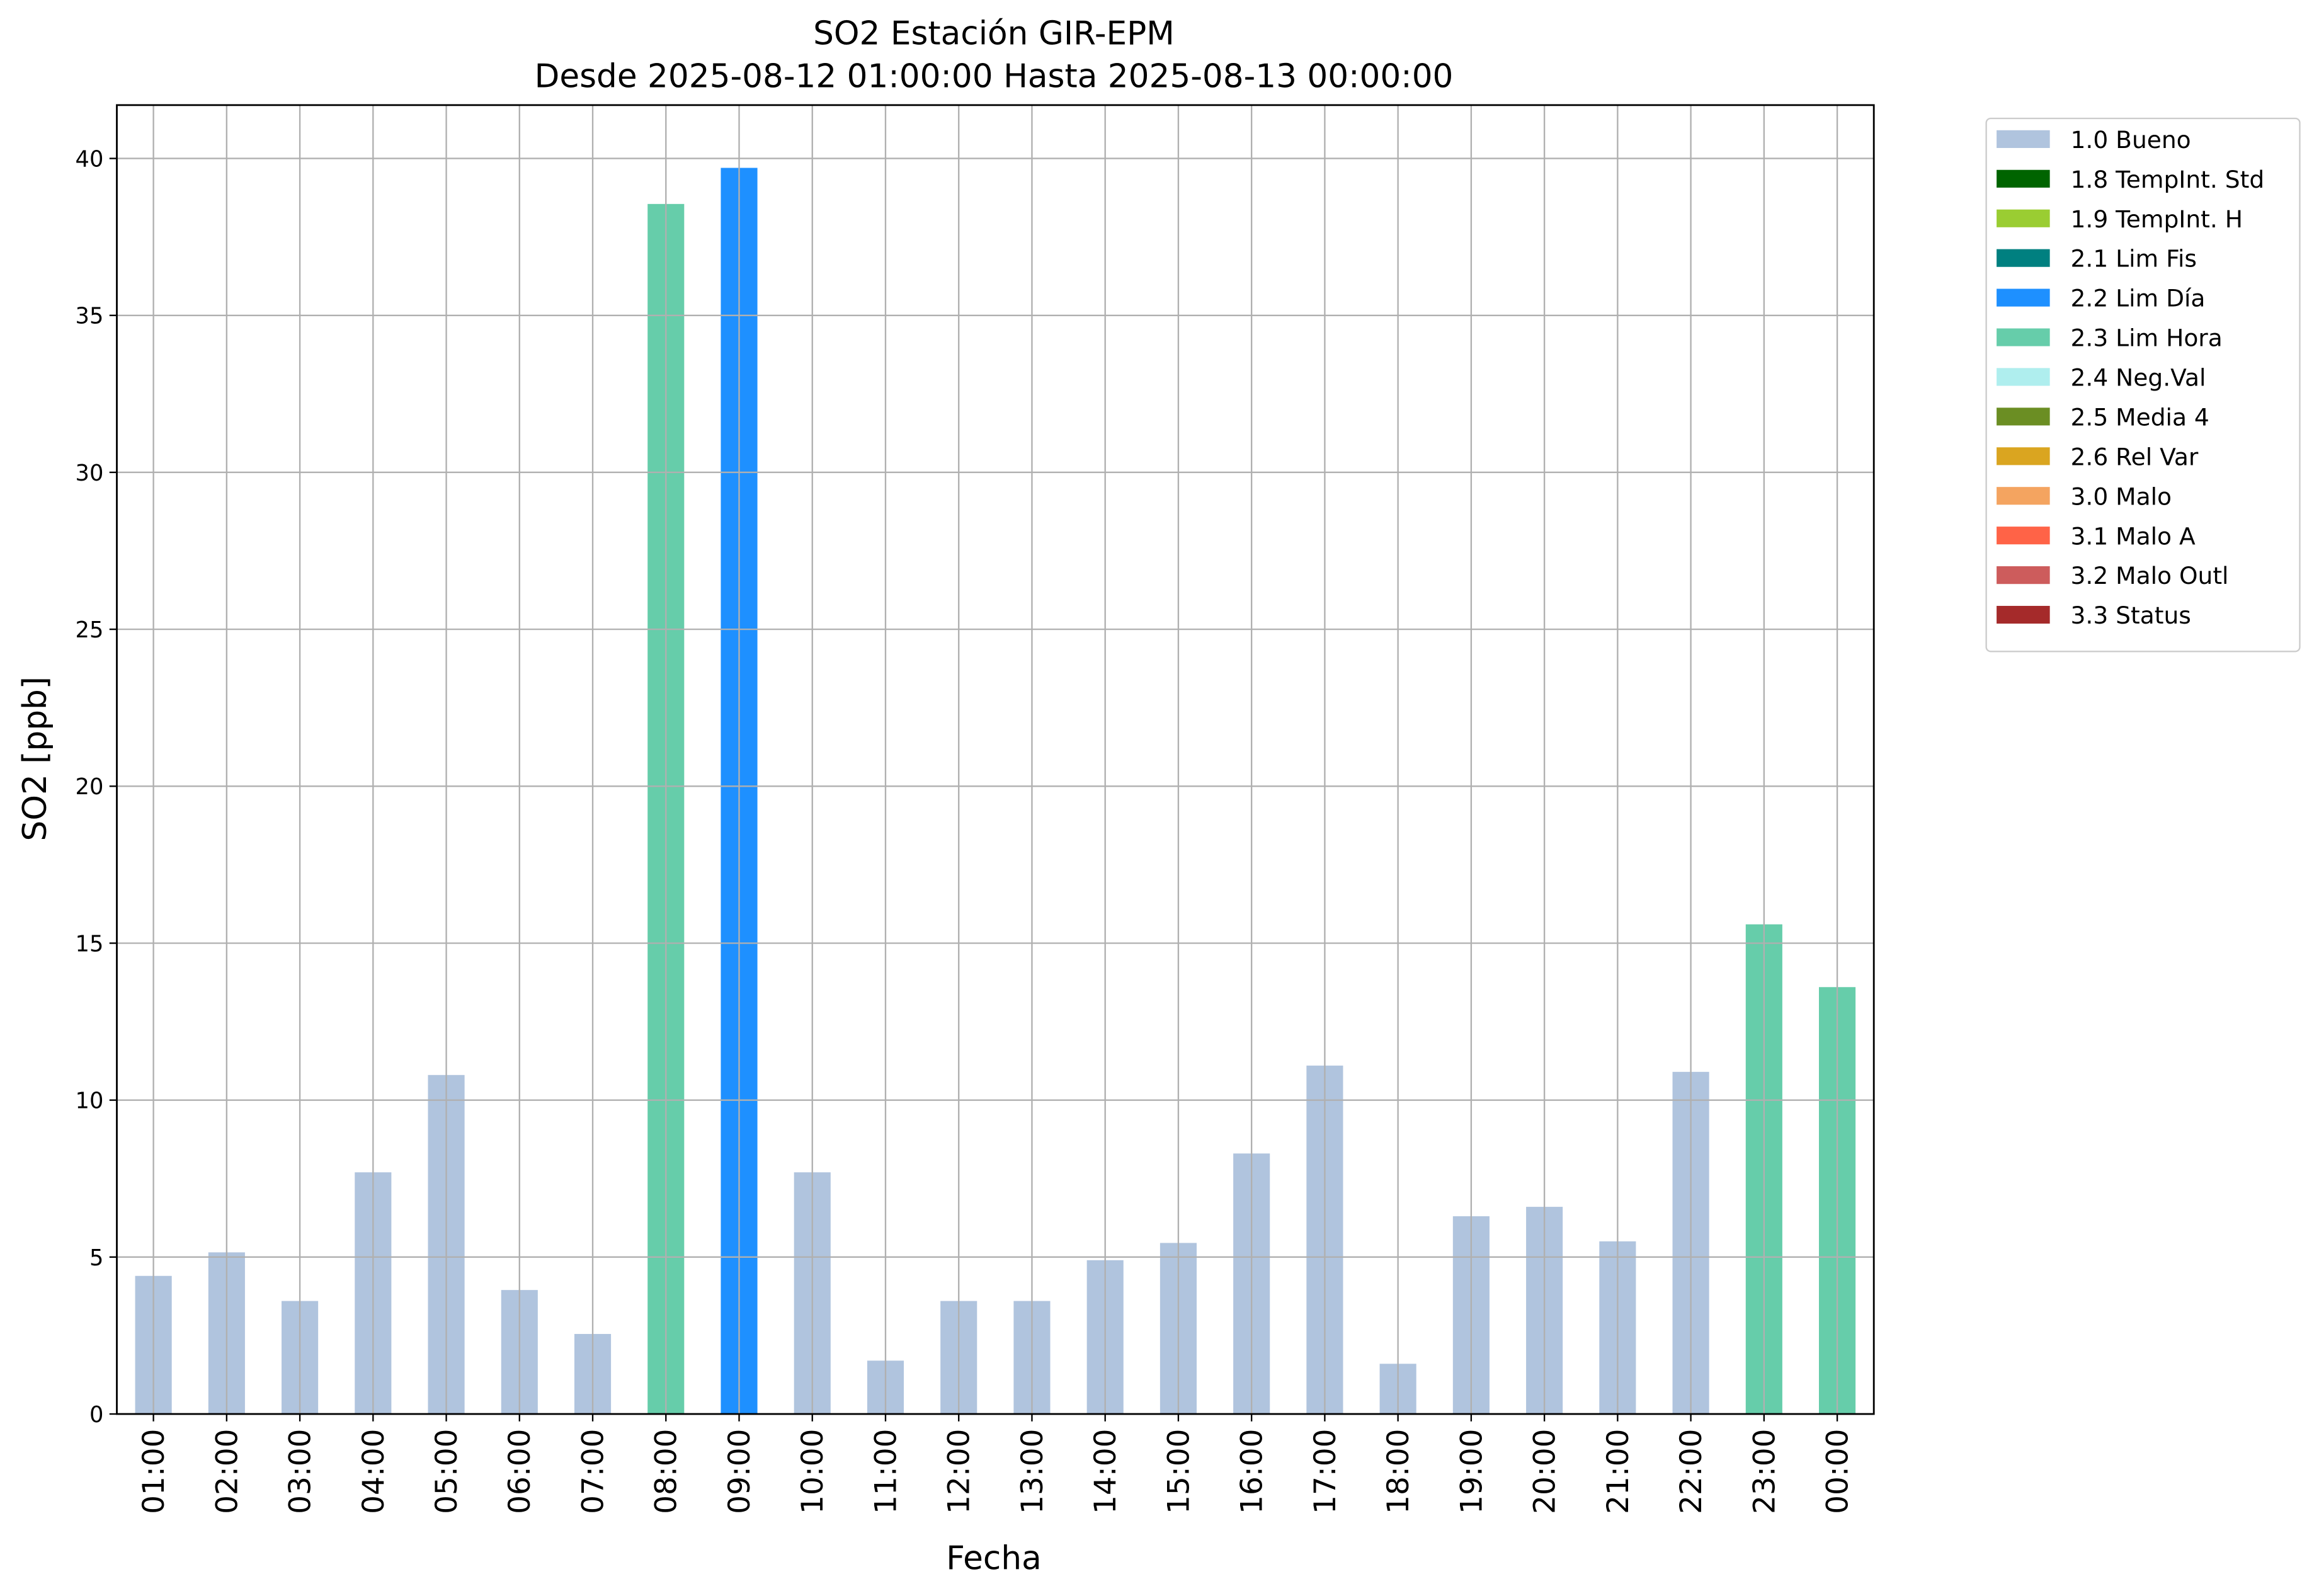  What do you see at coordinates (2134, 259) in the screenshot?
I see `legend-label: 2.1 Lim Fis` at bounding box center [2134, 259].